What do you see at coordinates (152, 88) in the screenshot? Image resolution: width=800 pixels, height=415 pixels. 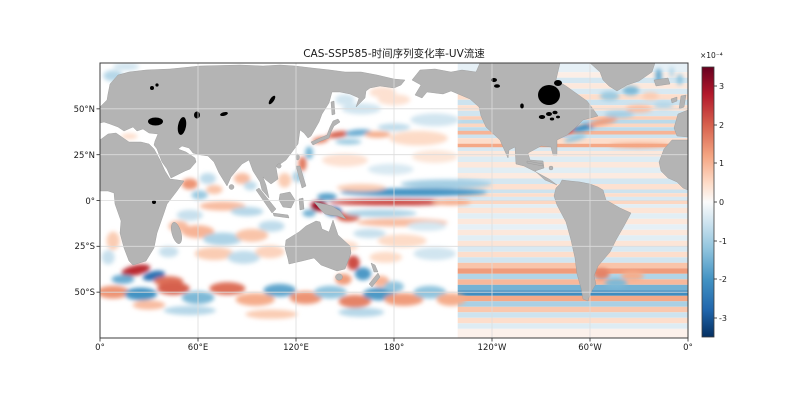 I see `lake-ladoga` at bounding box center [152, 88].